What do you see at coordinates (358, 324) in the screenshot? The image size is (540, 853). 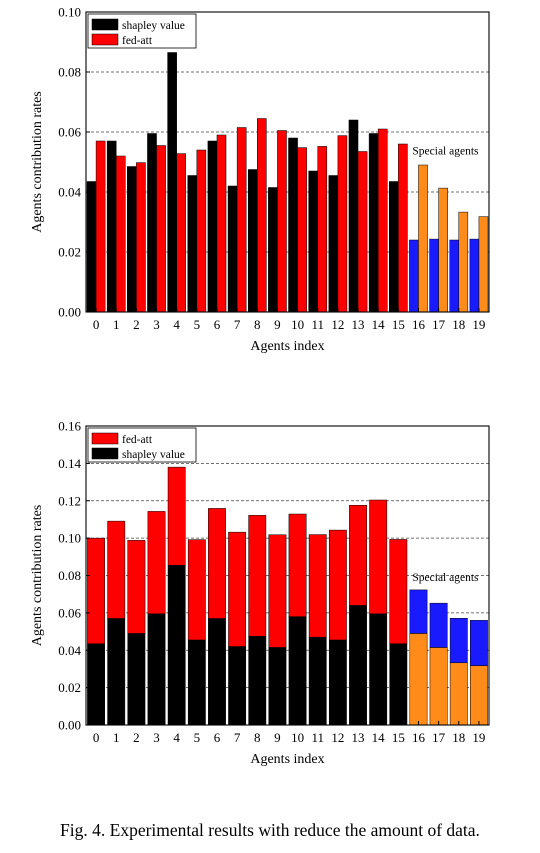 I see `x-tick-label: 13` at bounding box center [358, 324].